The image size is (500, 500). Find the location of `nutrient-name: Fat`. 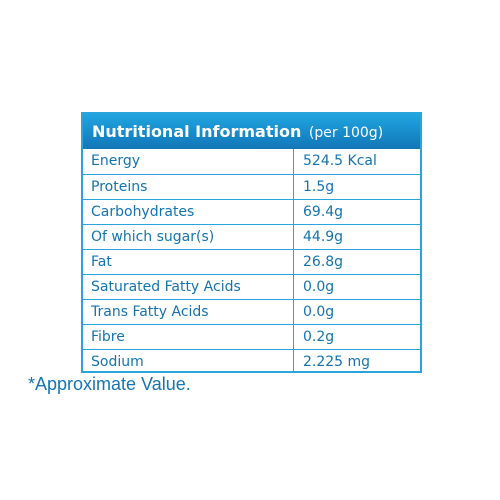

nutrient-name: Fat is located at coordinates (188, 262).